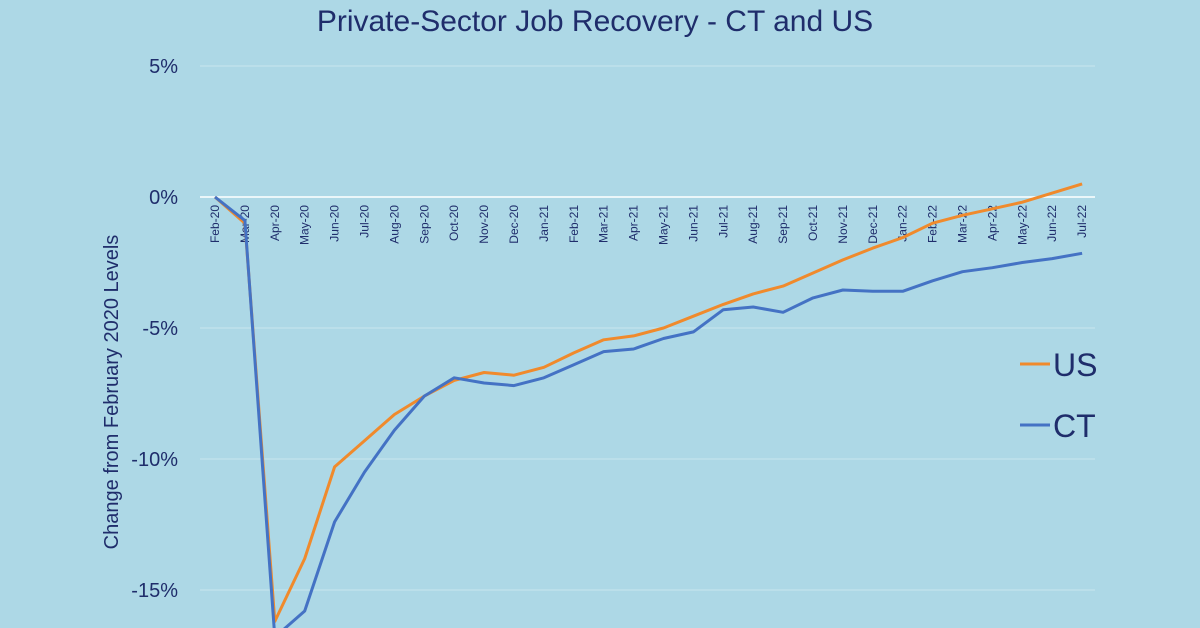 The width and height of the screenshot is (1200, 628). I want to click on x-tick-label: Dec-20, so click(514, 224).